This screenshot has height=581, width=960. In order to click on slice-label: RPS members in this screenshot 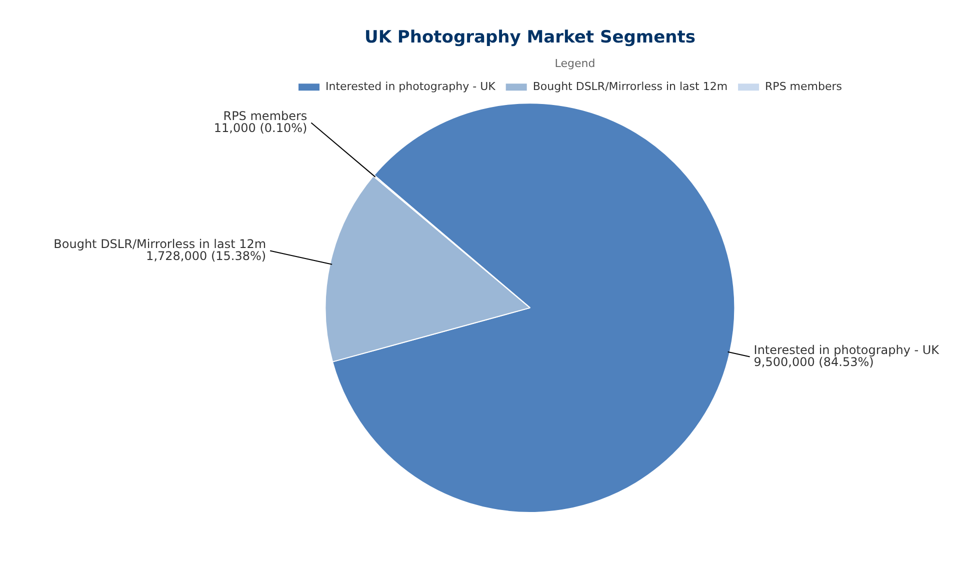, I will do `click(265, 115)`.